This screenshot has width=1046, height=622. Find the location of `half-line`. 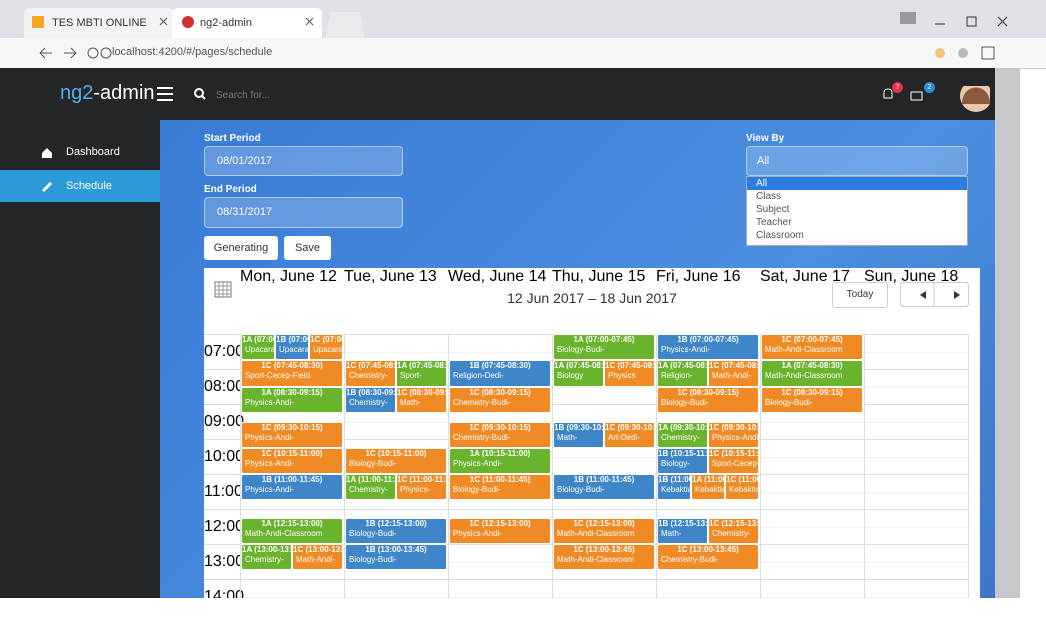

half-line is located at coordinates (604, 387).